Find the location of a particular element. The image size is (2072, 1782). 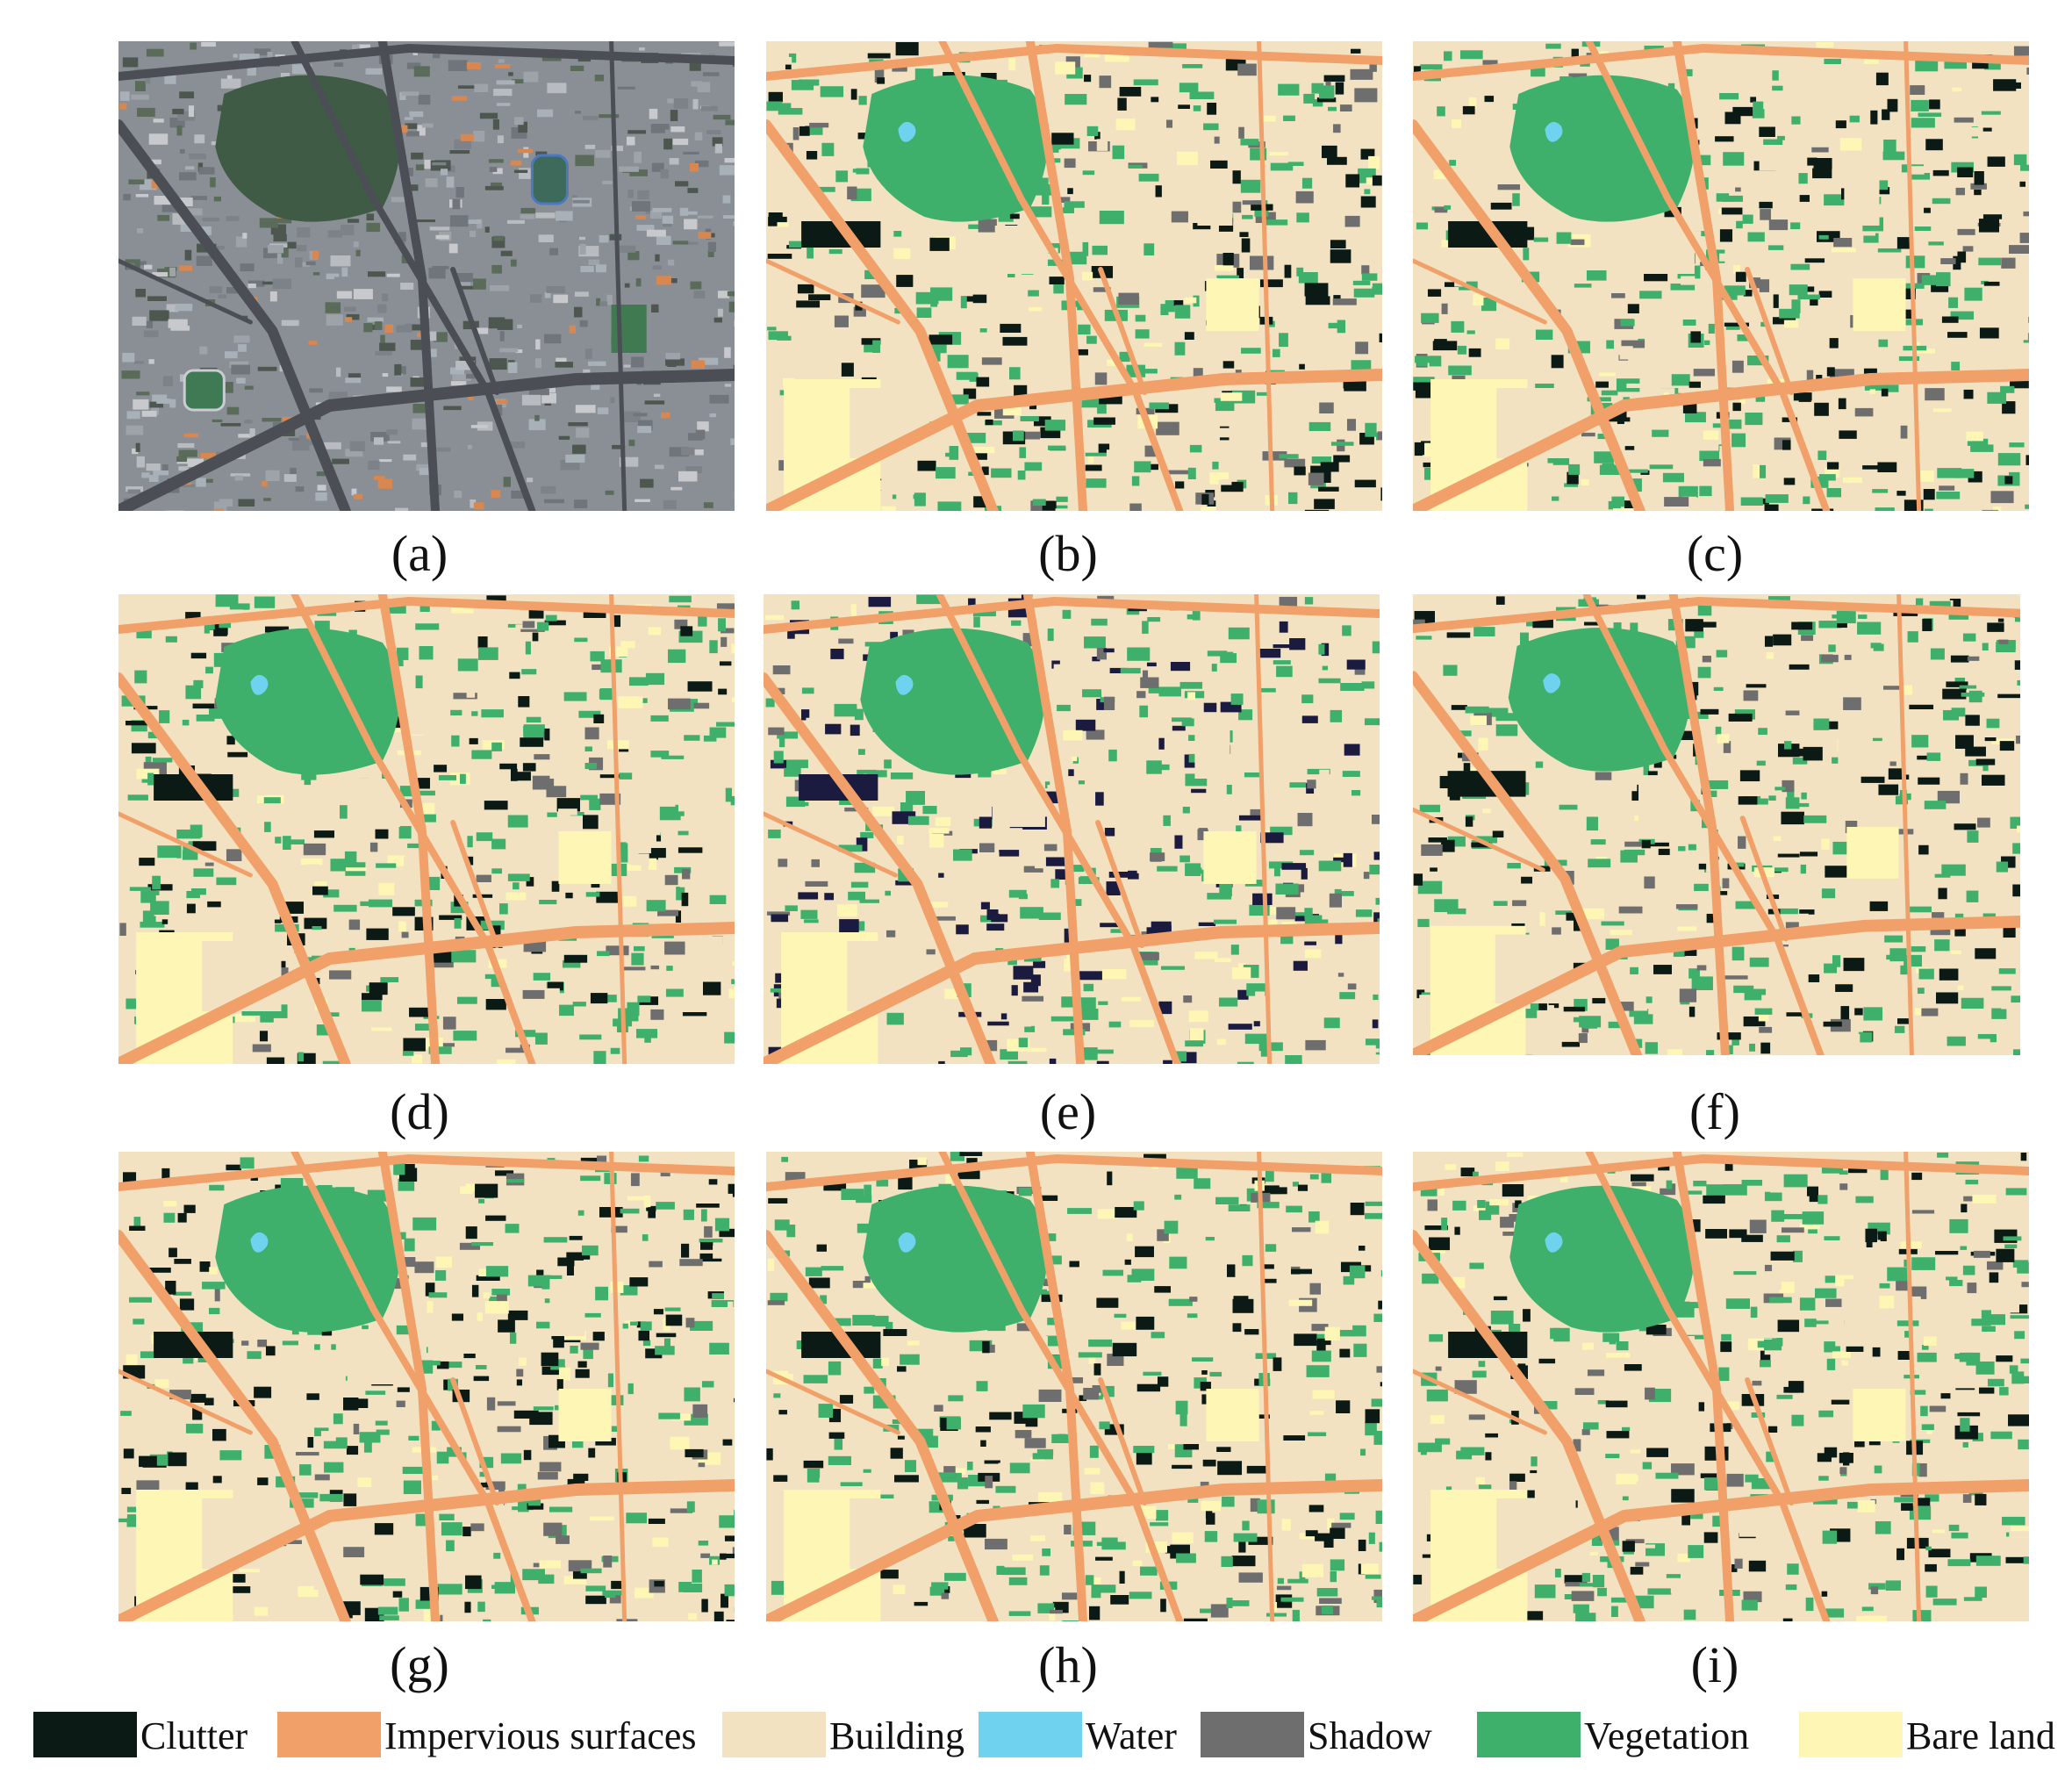

legend-swatch-clutter is located at coordinates (85, 1734).